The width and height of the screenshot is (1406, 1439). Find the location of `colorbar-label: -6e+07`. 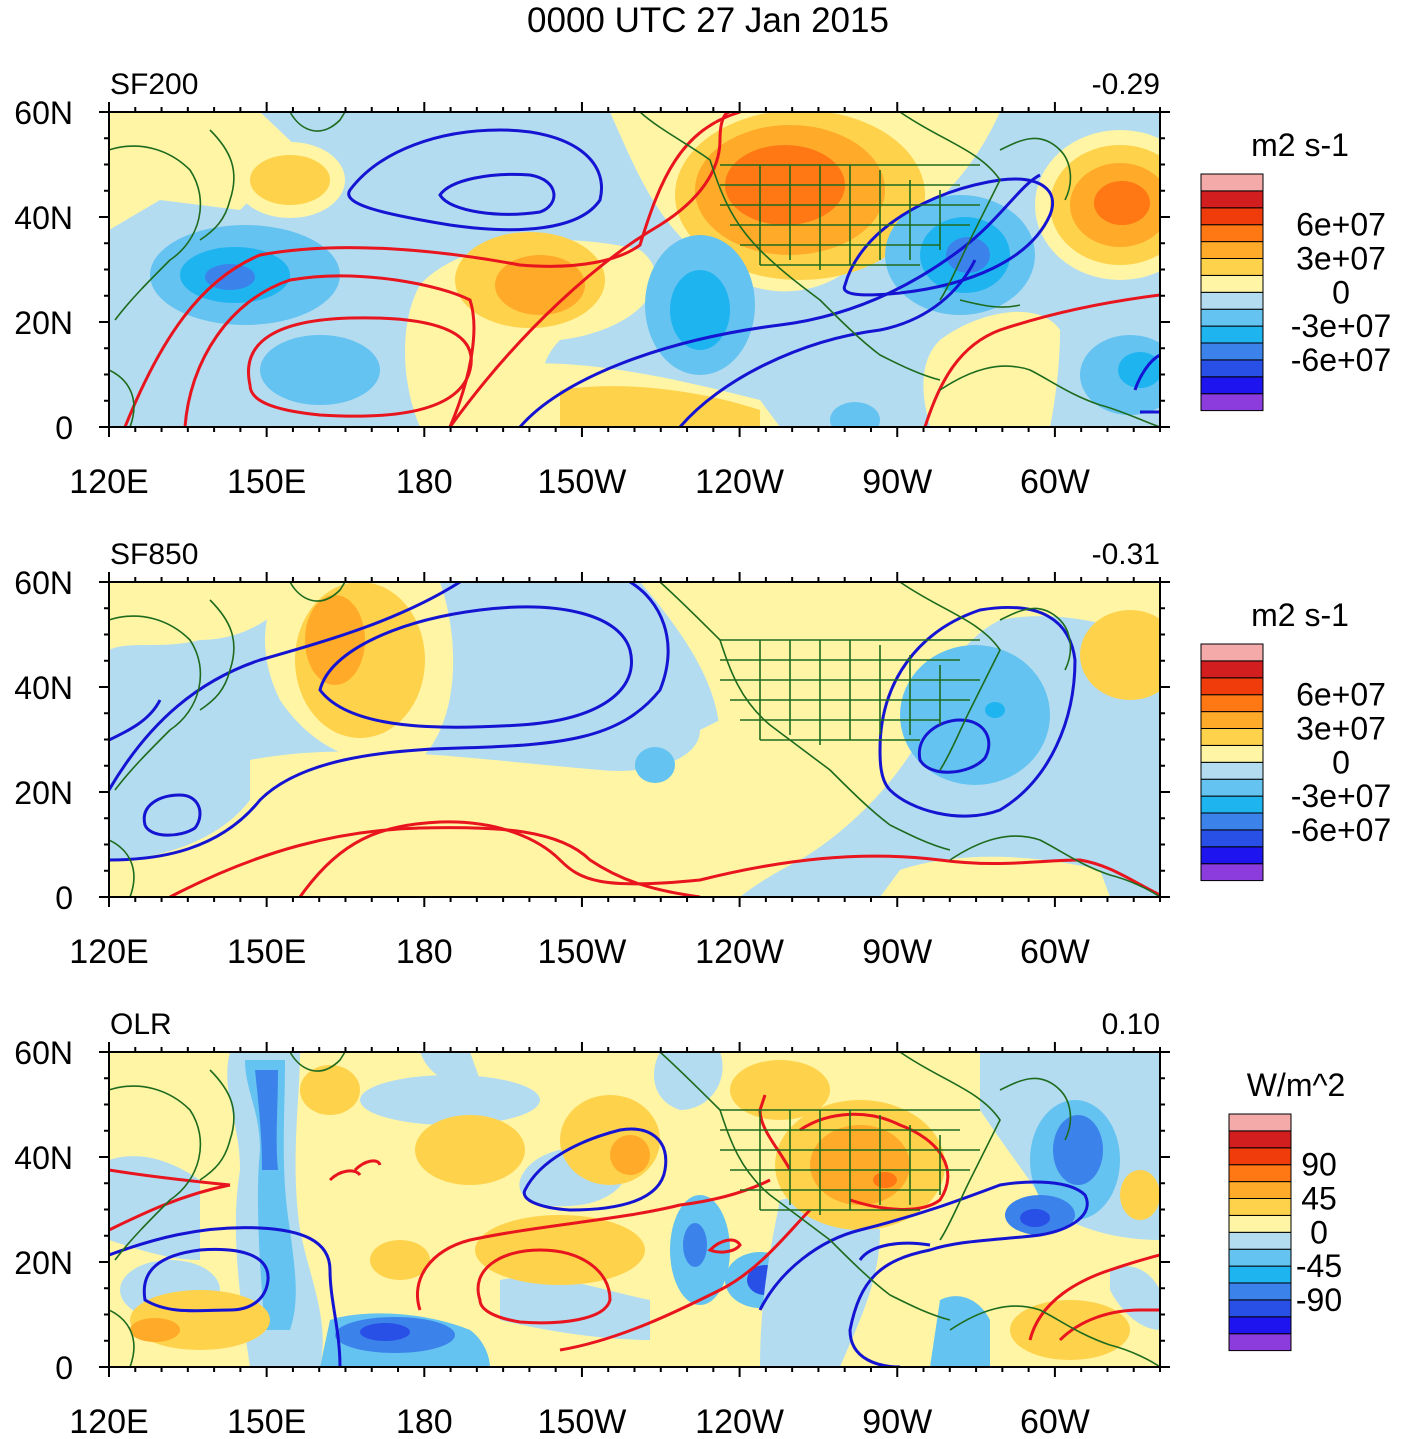

colorbar-label: -6e+07 is located at coordinates (1341, 360).